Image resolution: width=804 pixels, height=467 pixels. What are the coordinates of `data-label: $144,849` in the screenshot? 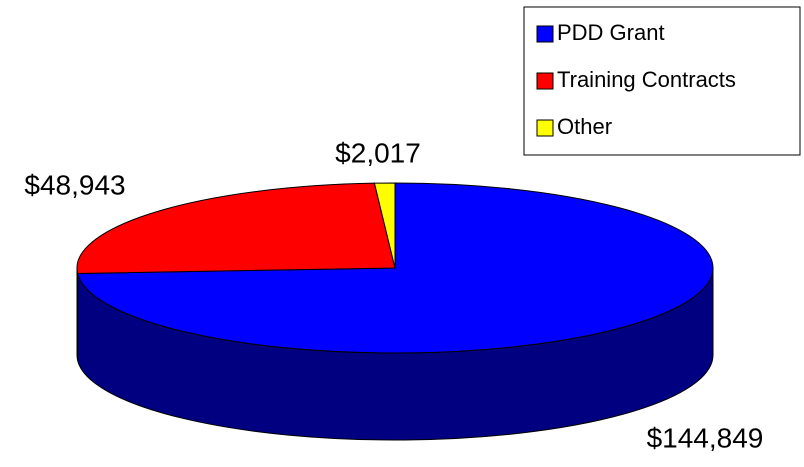 It's located at (705, 437).